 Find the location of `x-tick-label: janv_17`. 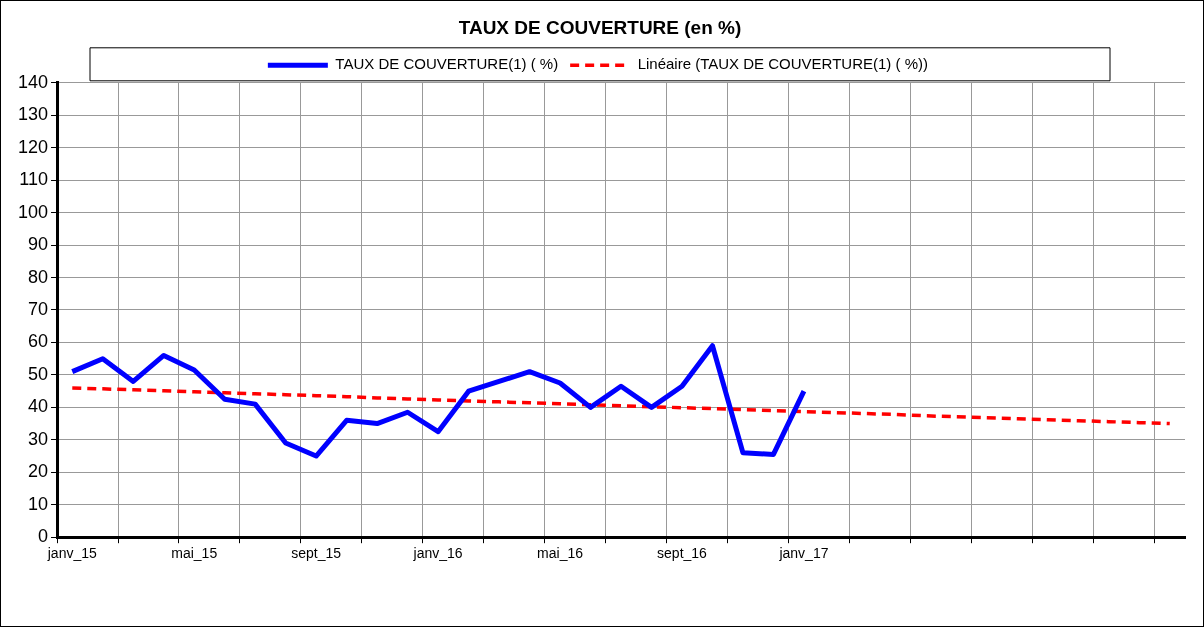

x-tick-label: janv_17 is located at coordinates (803, 553).